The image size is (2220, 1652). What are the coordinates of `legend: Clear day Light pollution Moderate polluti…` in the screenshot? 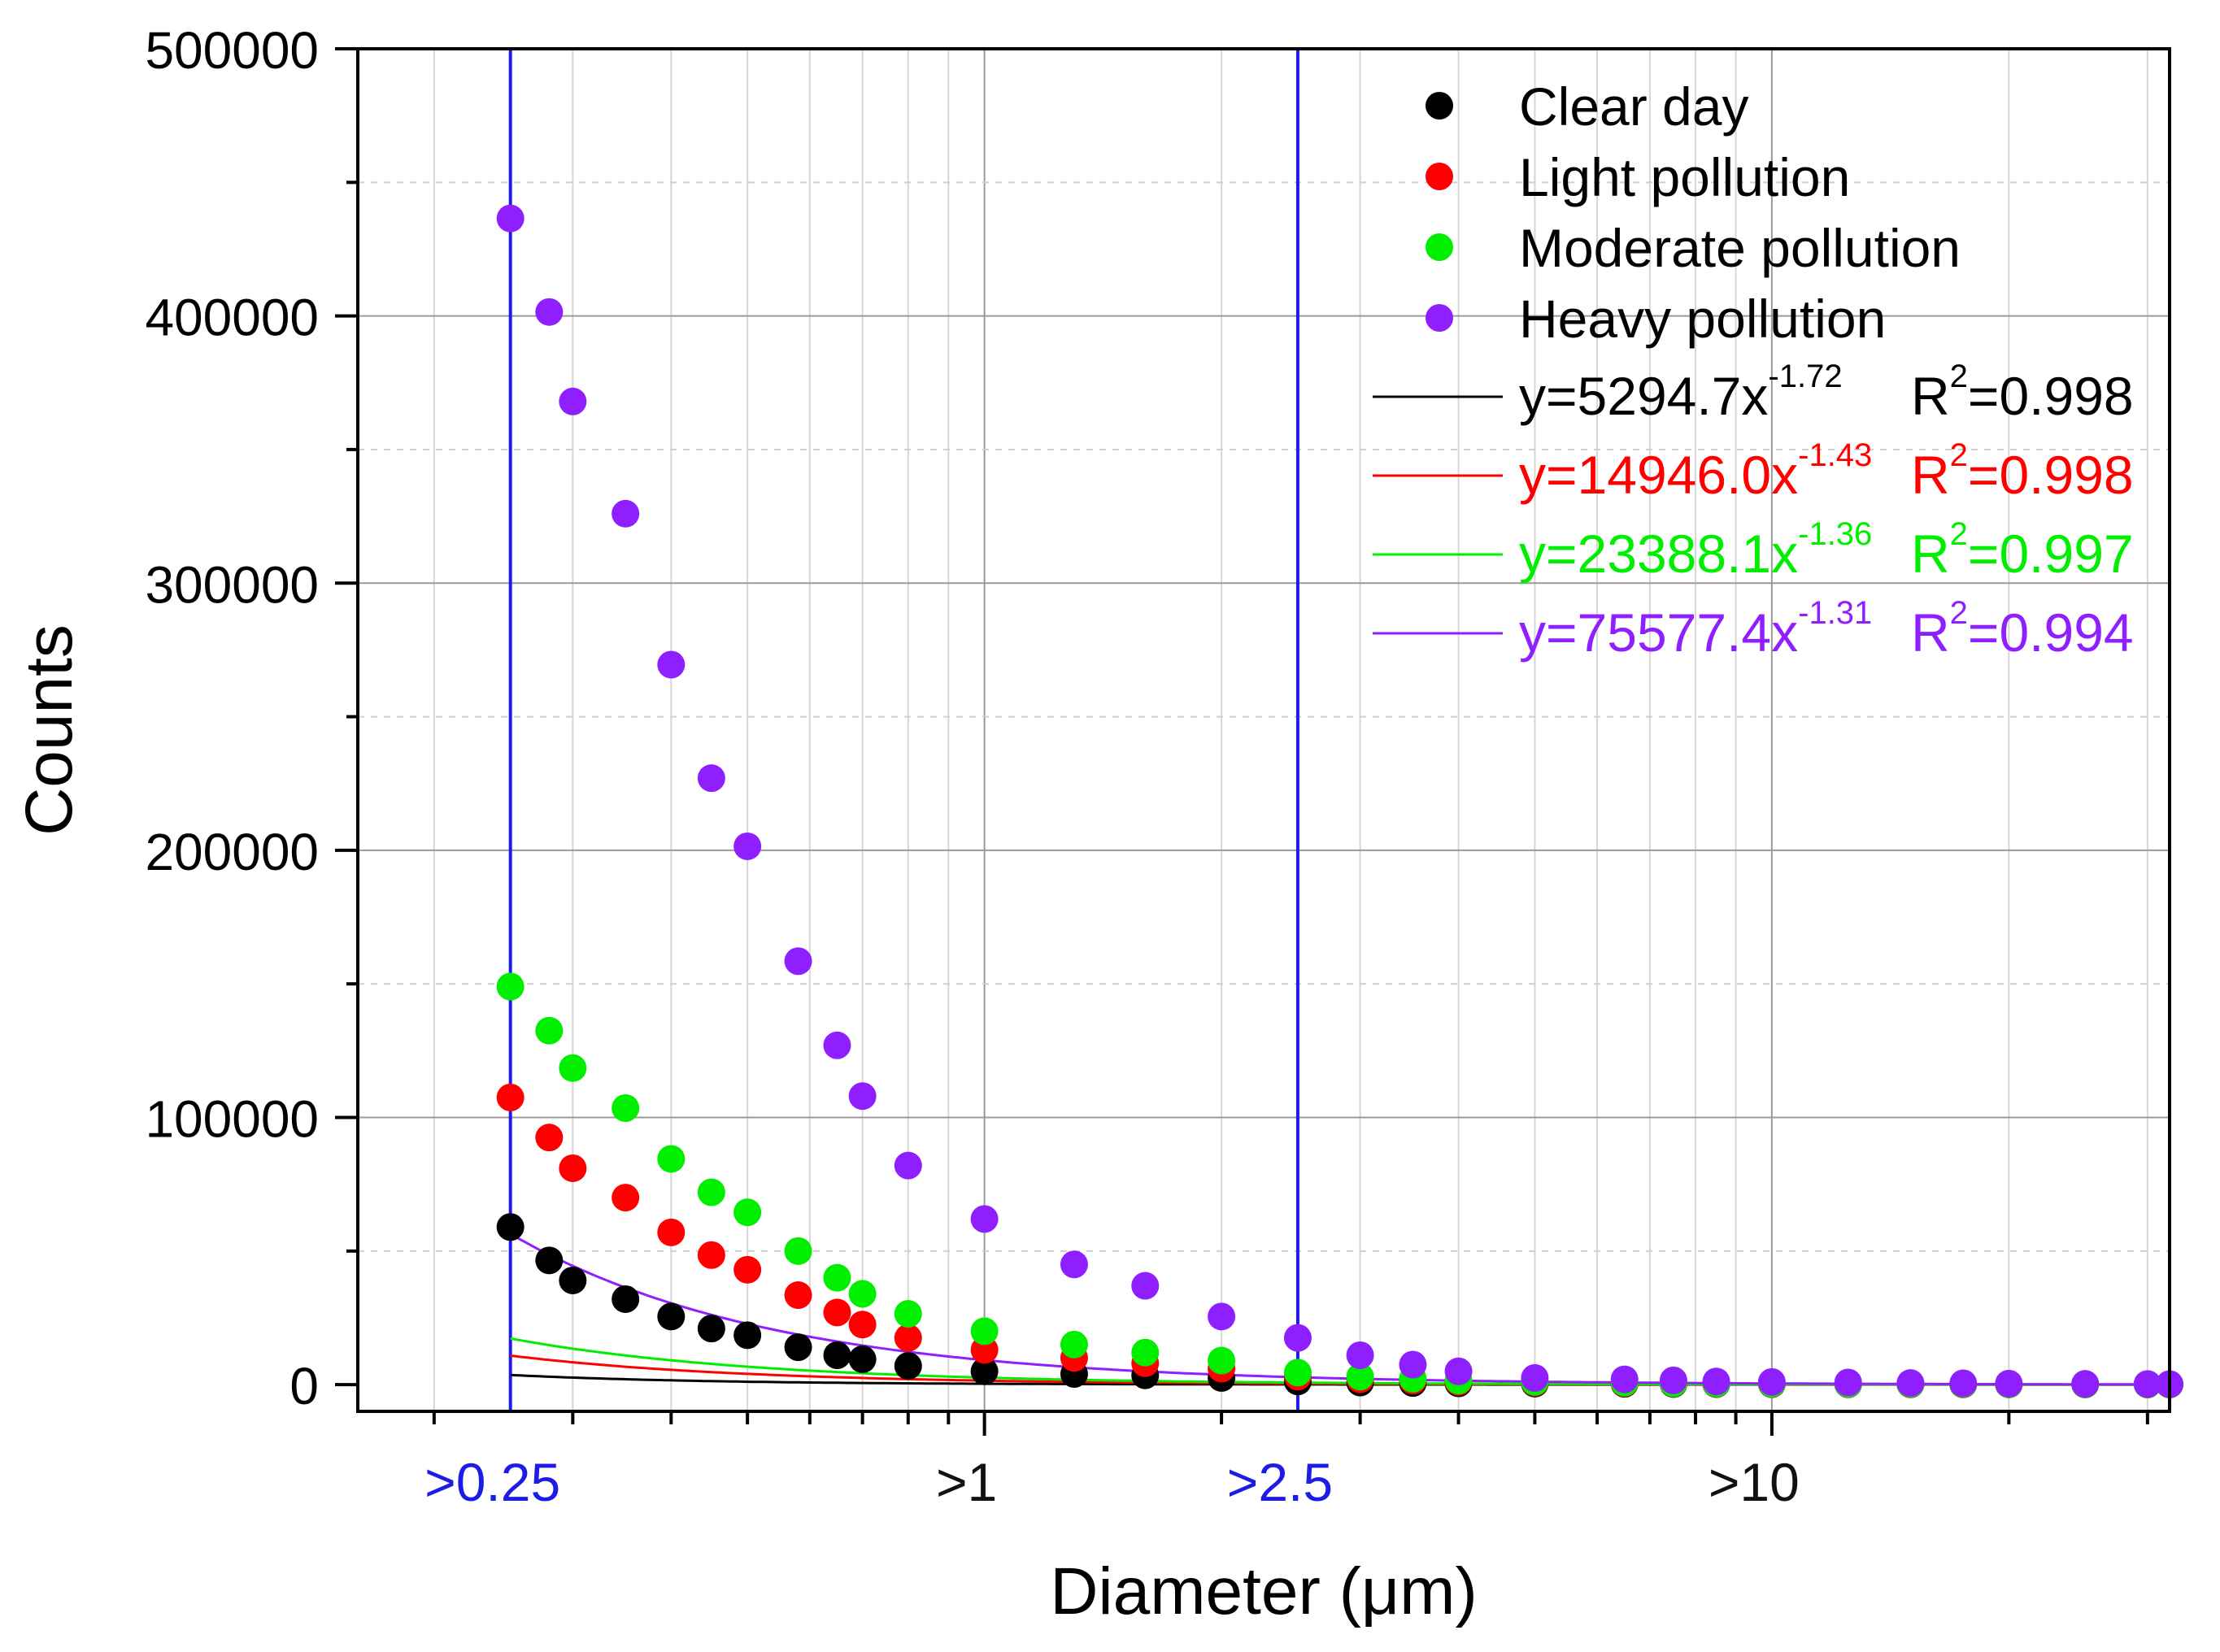 It's located at (1754, 369).